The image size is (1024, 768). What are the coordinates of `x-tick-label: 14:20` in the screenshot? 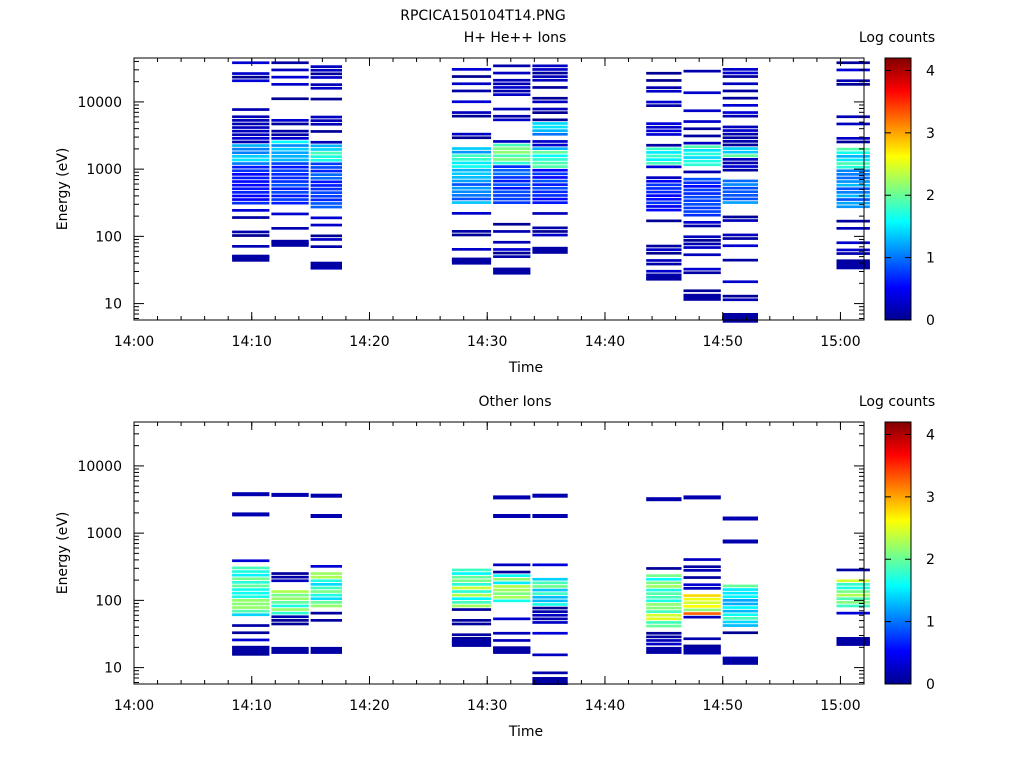 It's located at (369, 342).